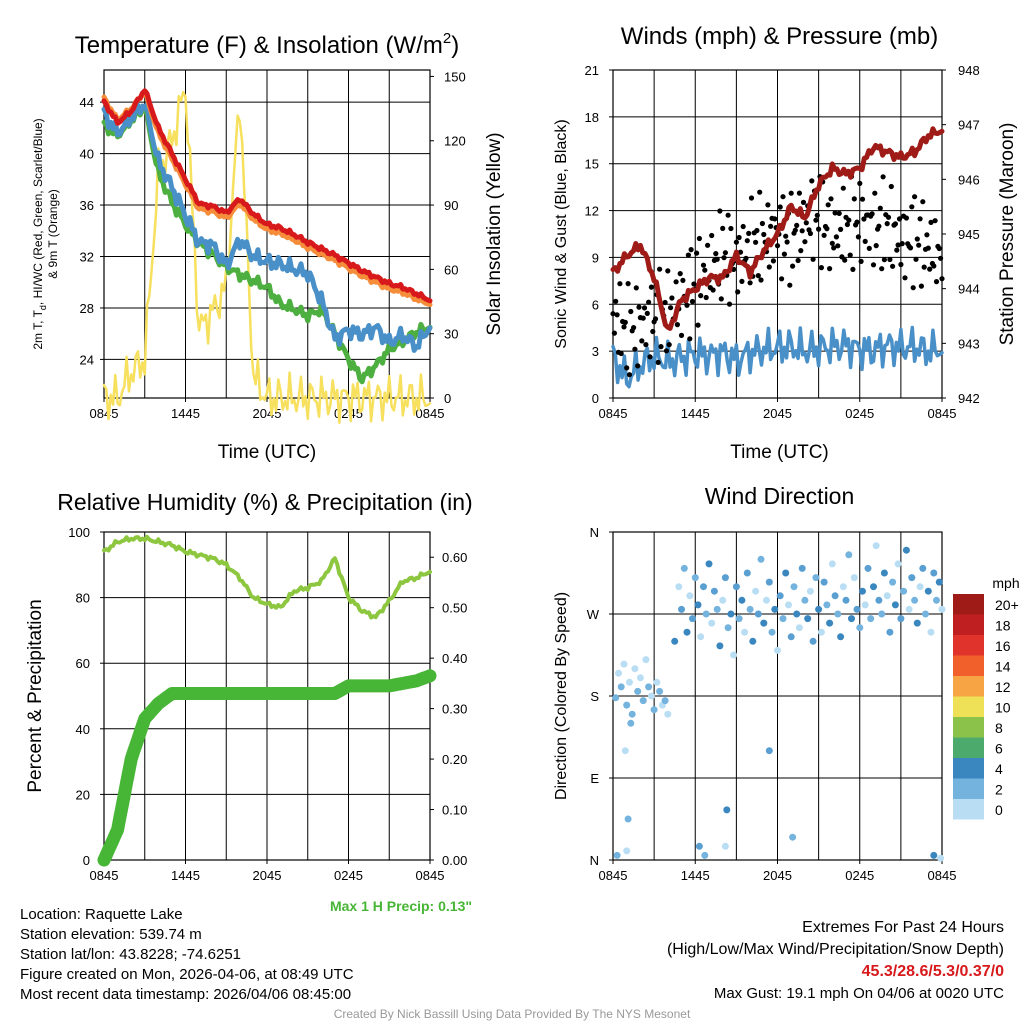 Image resolution: width=1024 pixels, height=1024 pixels. I want to click on y-tick-label: 20, so click(83, 794).